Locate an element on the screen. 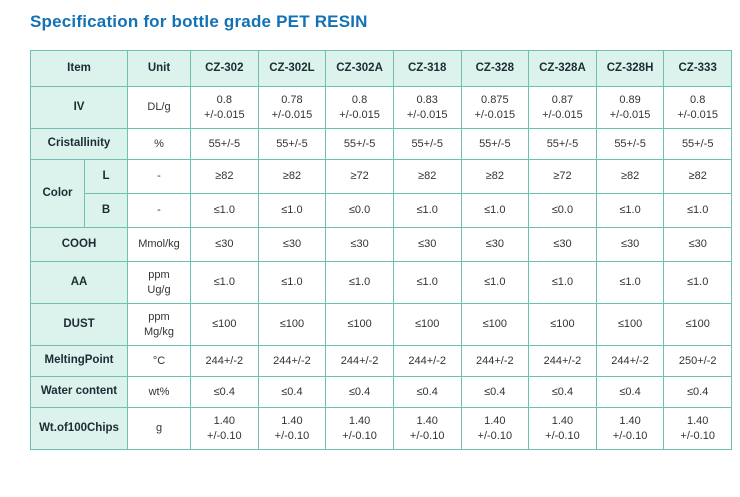 This screenshot has width=740, height=497. value-cell: 0.8 +/-0.015 is located at coordinates (224, 107).